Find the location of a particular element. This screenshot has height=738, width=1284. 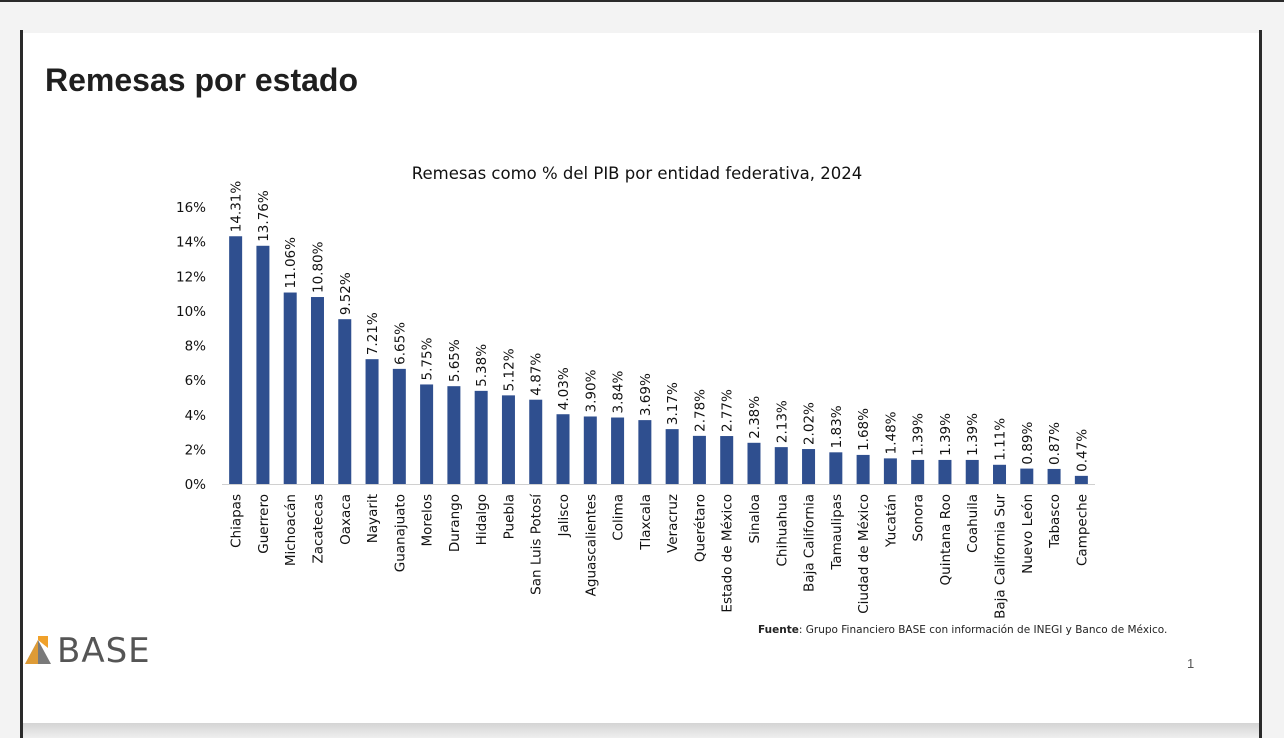

x-tick-label: Michoacán is located at coordinates (291, 530).